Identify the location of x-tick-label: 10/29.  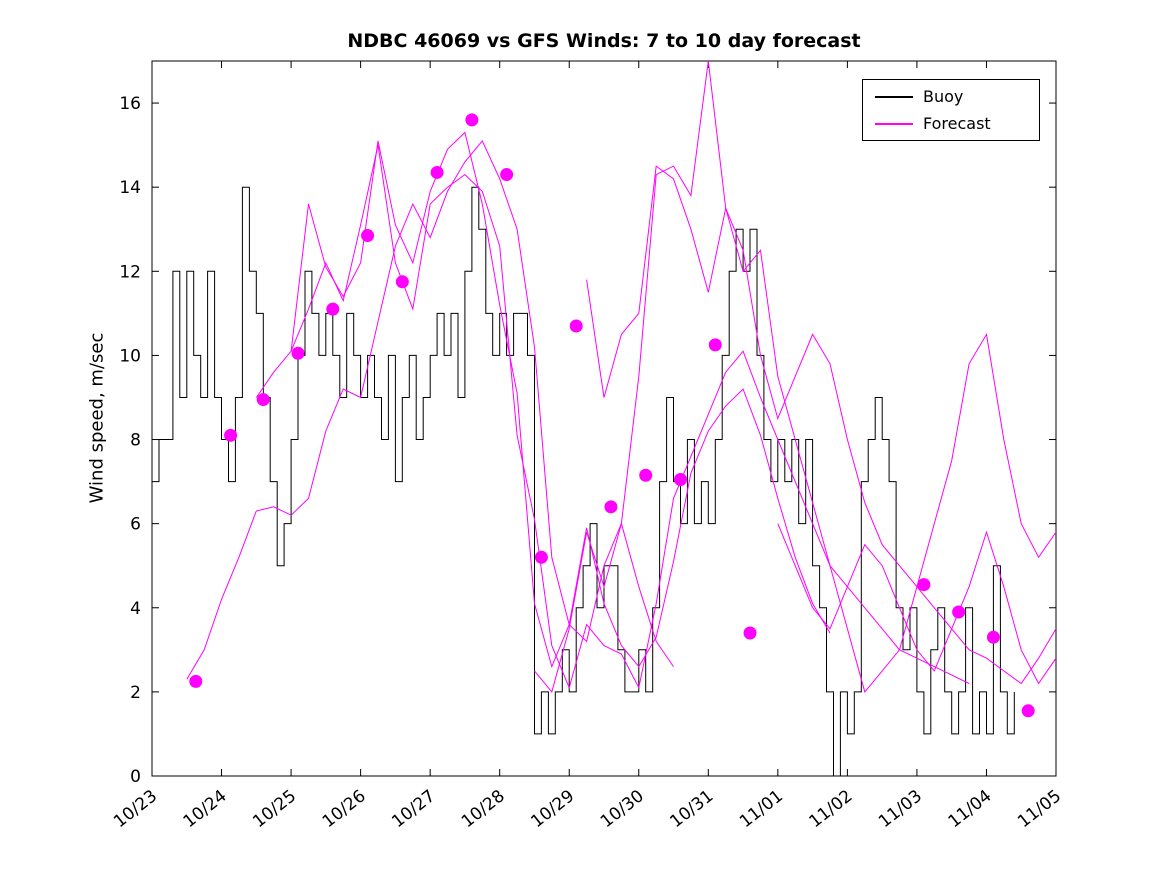
(552, 809).